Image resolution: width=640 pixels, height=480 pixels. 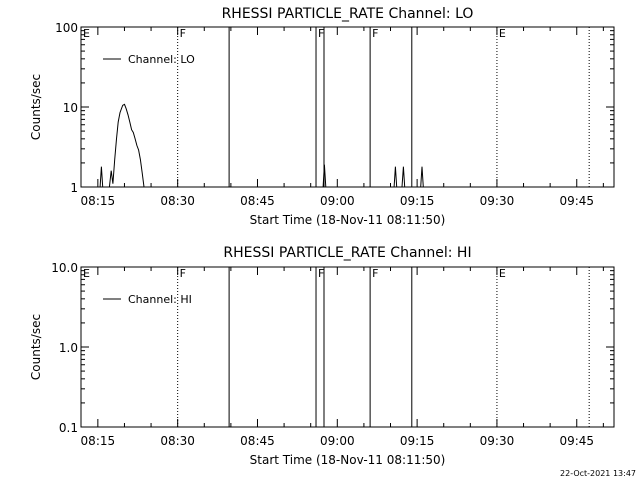 What do you see at coordinates (160, 299) in the screenshot?
I see `legend-label: Channel: HI` at bounding box center [160, 299].